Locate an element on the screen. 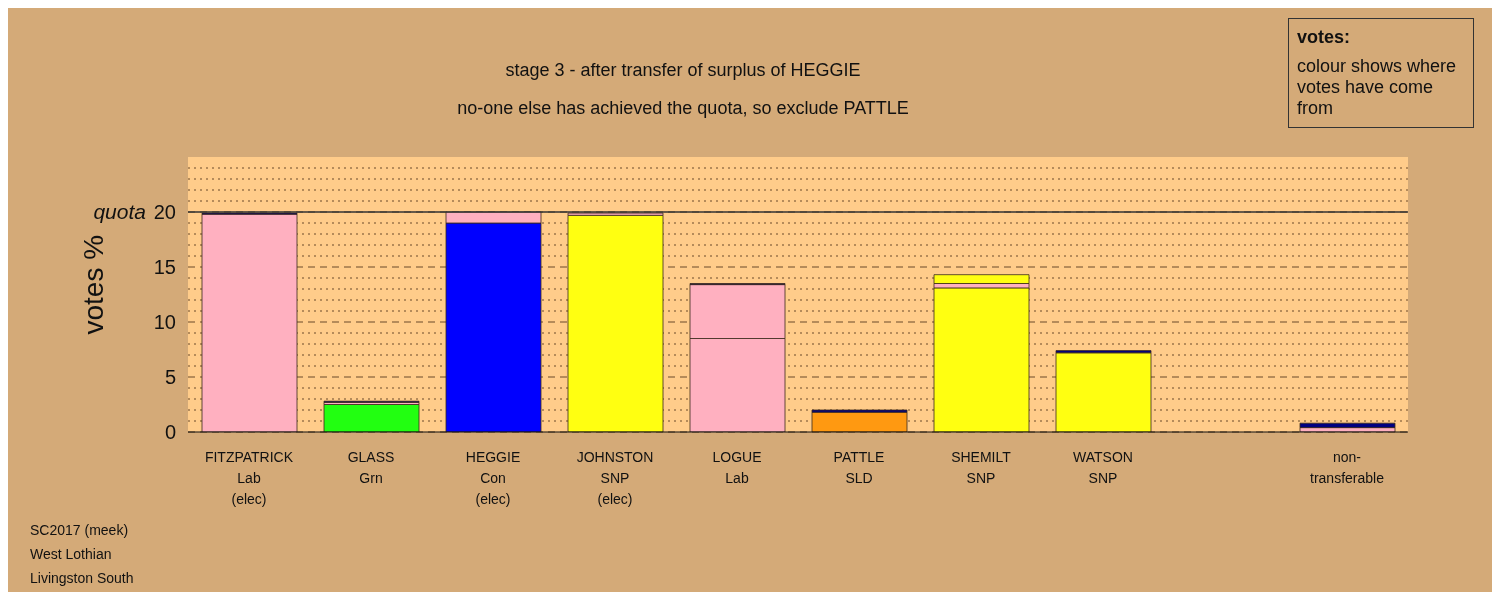 The height and width of the screenshot is (600, 1500). text: SC2017 (meek) is located at coordinates (80, 531).